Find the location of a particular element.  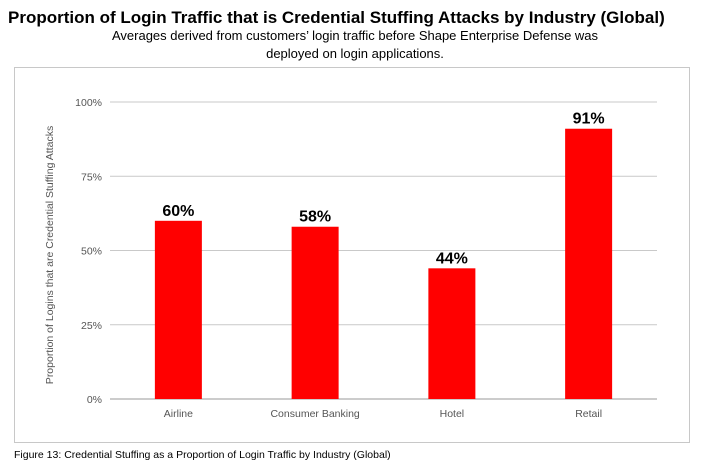

y-tick-label: 0% is located at coordinates (94, 400).